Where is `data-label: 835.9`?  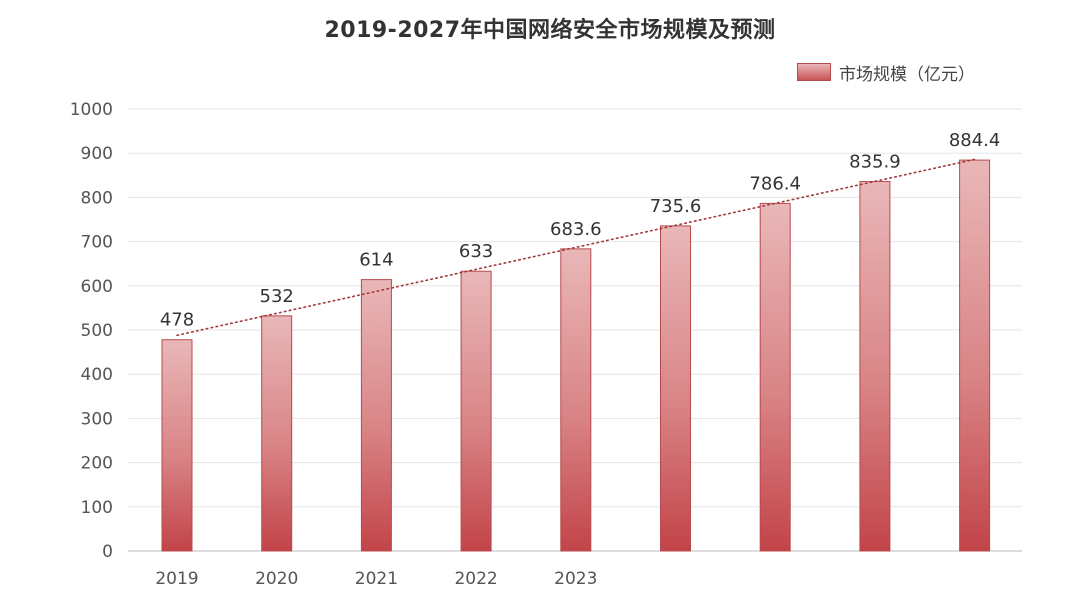 data-label: 835.9 is located at coordinates (875, 162).